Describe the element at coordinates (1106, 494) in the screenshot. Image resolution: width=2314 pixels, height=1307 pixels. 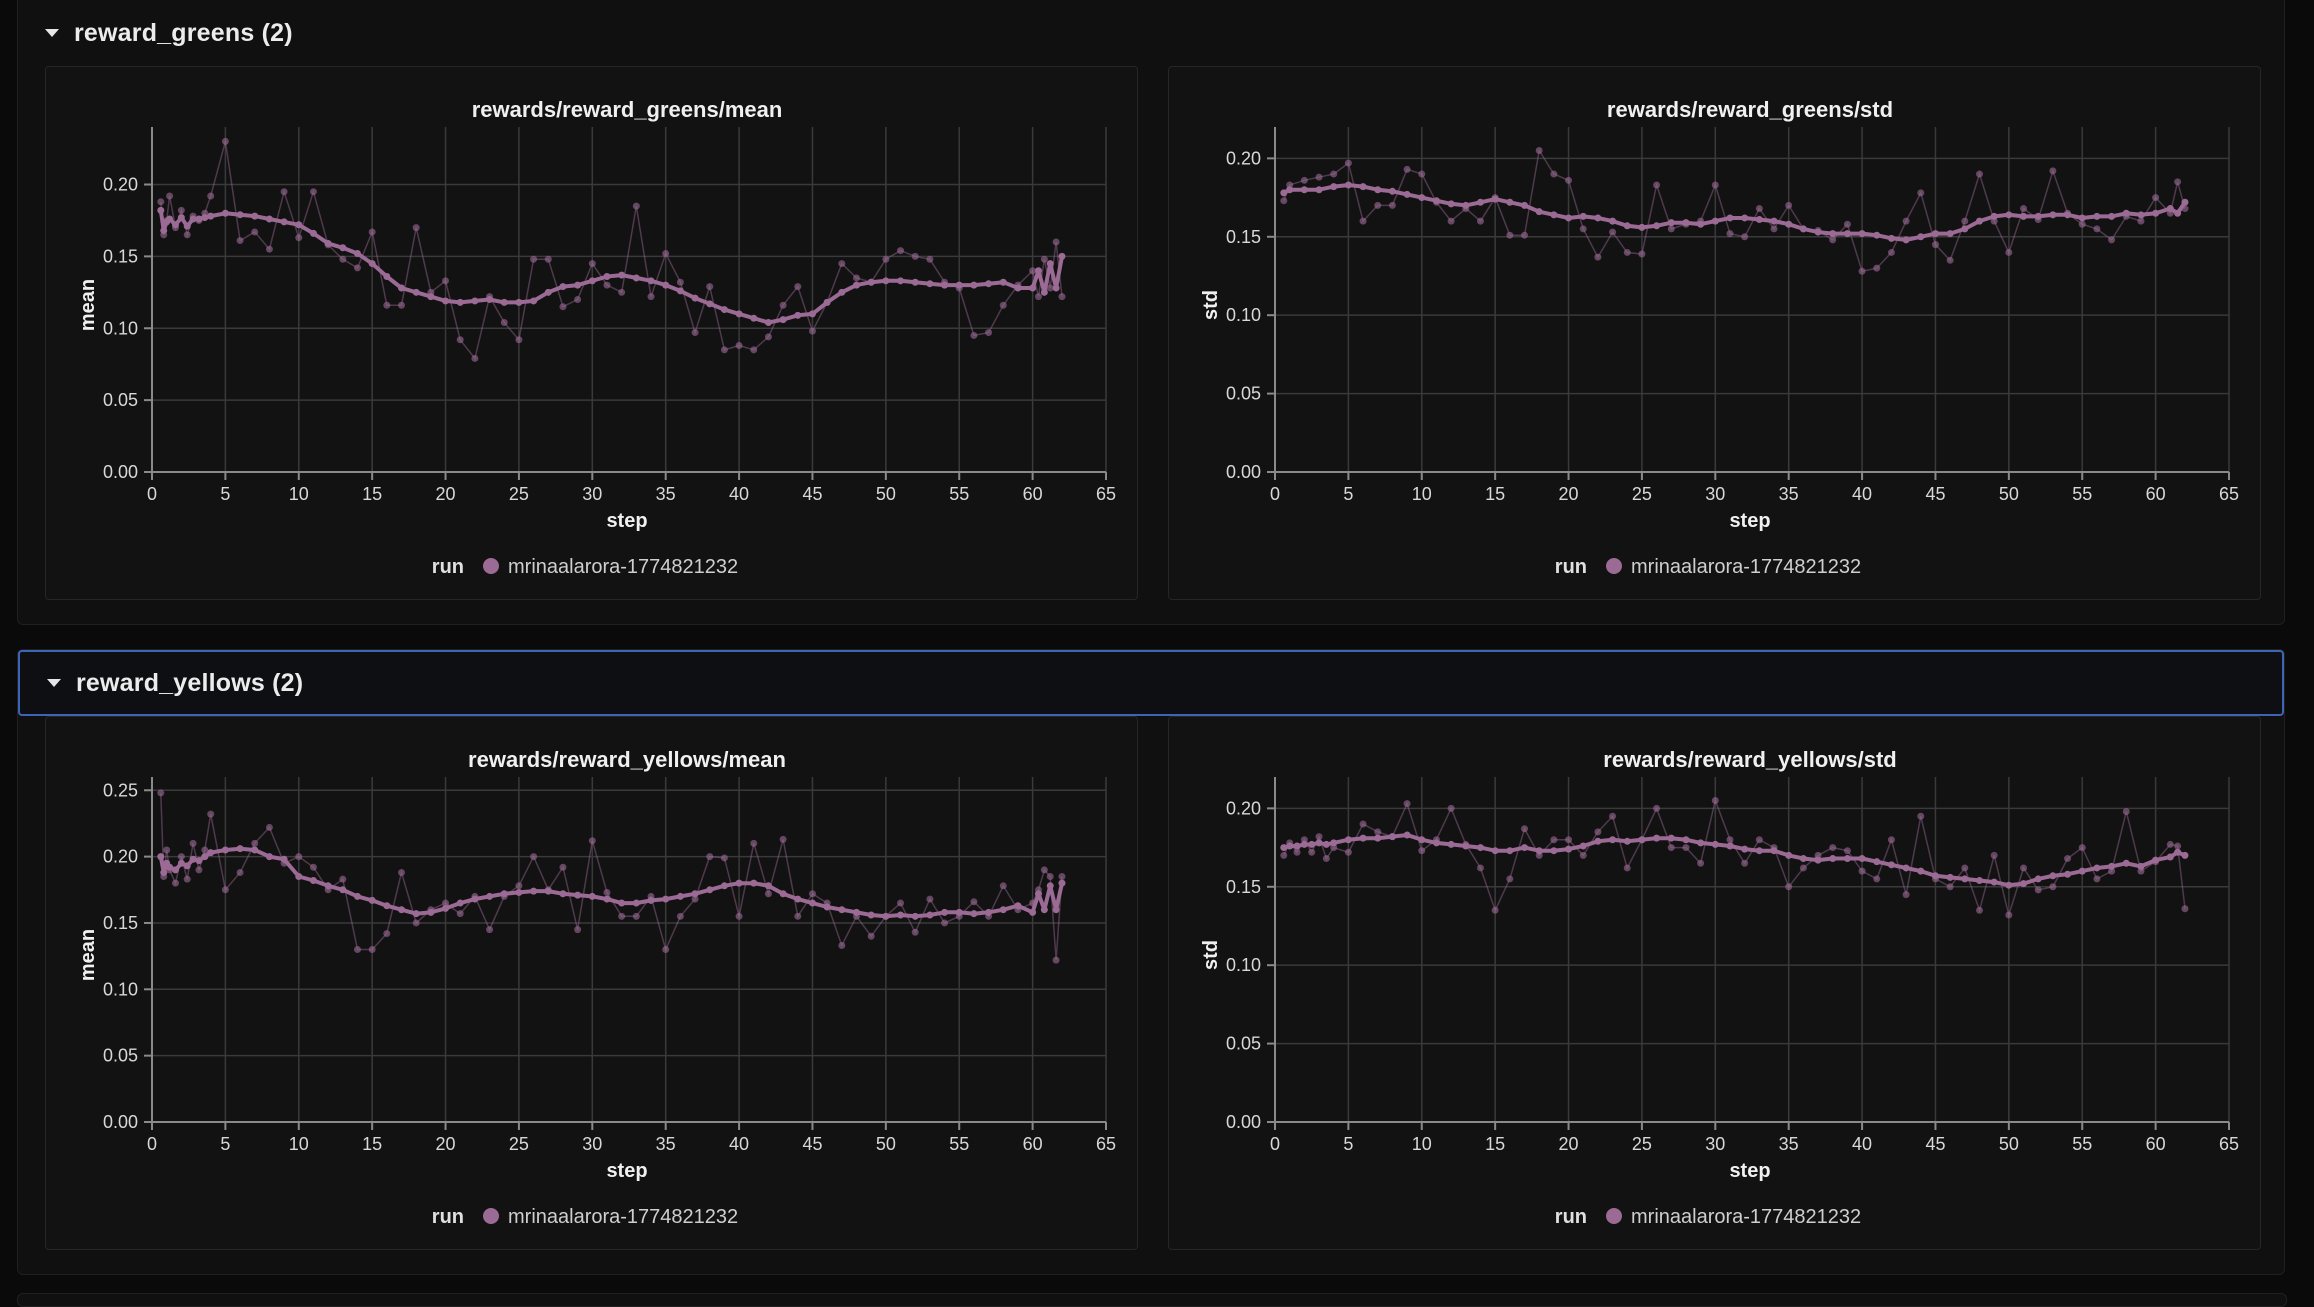
I see `x-tick-label: 65` at that location.